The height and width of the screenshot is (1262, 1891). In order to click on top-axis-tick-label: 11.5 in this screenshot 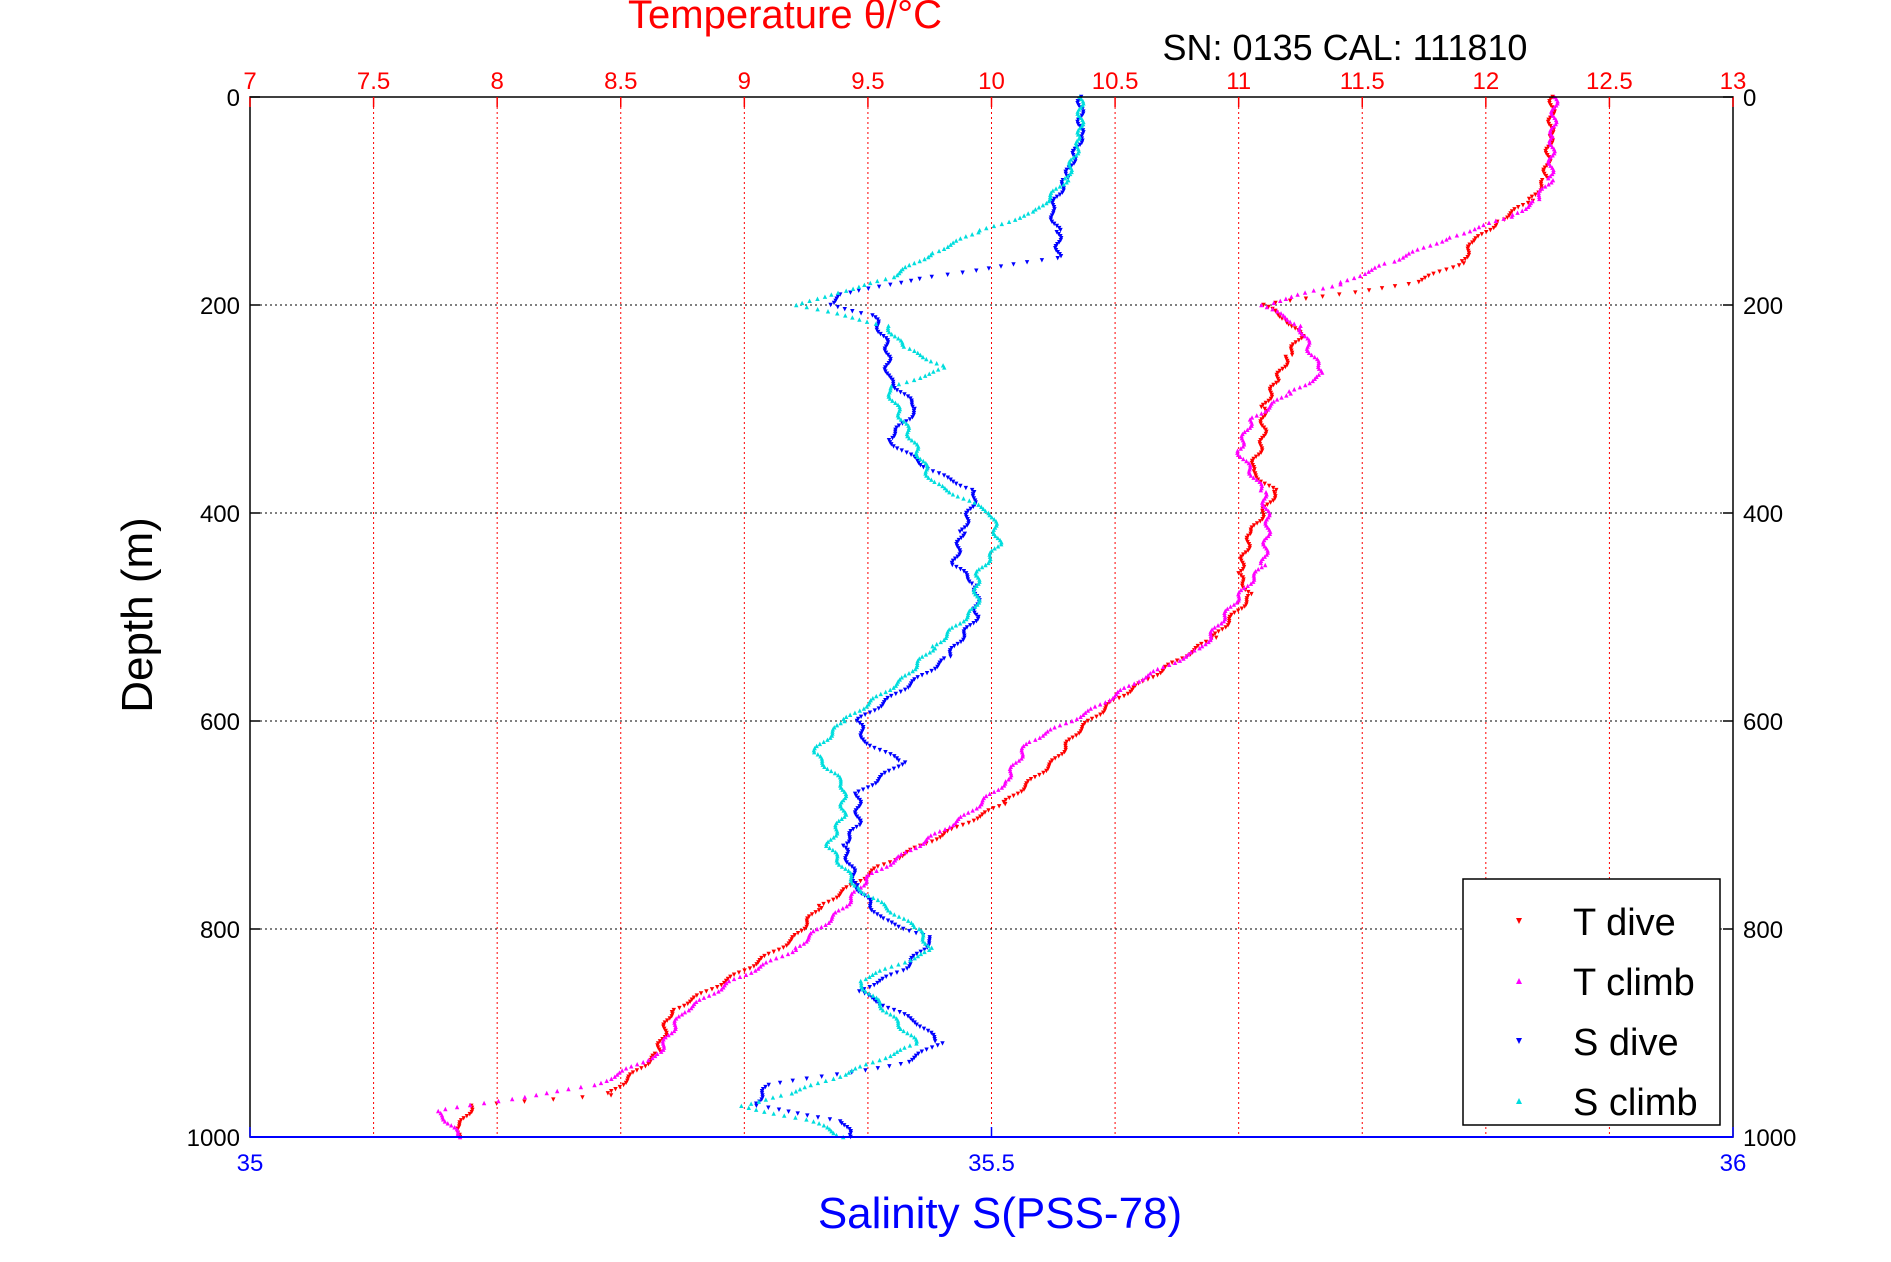, I will do `click(1362, 81)`.